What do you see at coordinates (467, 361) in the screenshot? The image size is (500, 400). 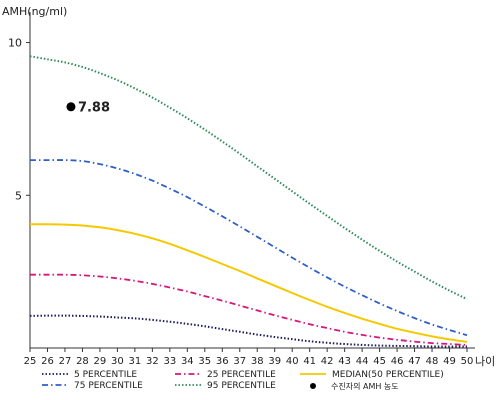 I see `x-tick-label: 50` at bounding box center [467, 361].